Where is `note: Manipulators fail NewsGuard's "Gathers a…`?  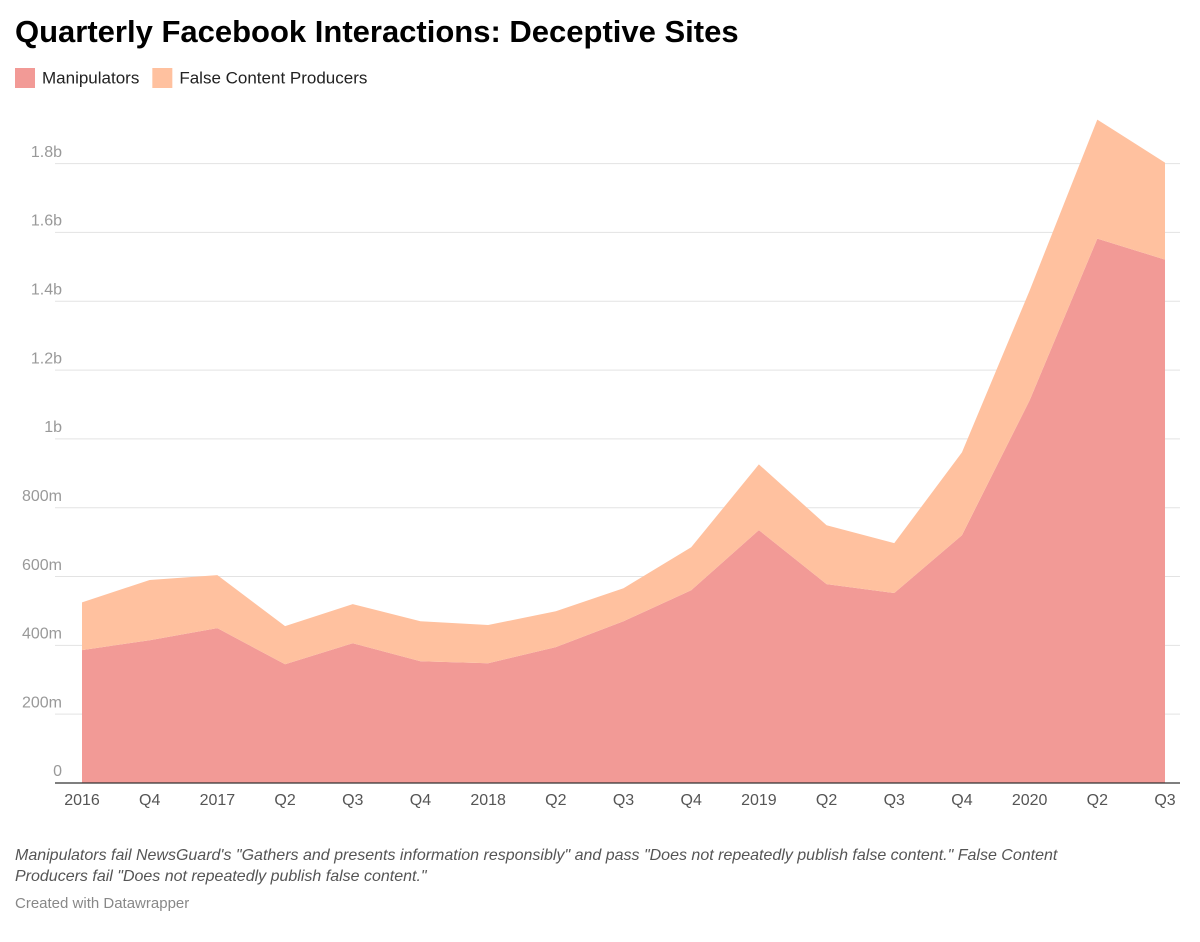
note: Manipulators fail NewsGuard's "Gathers a… is located at coordinates (536, 855).